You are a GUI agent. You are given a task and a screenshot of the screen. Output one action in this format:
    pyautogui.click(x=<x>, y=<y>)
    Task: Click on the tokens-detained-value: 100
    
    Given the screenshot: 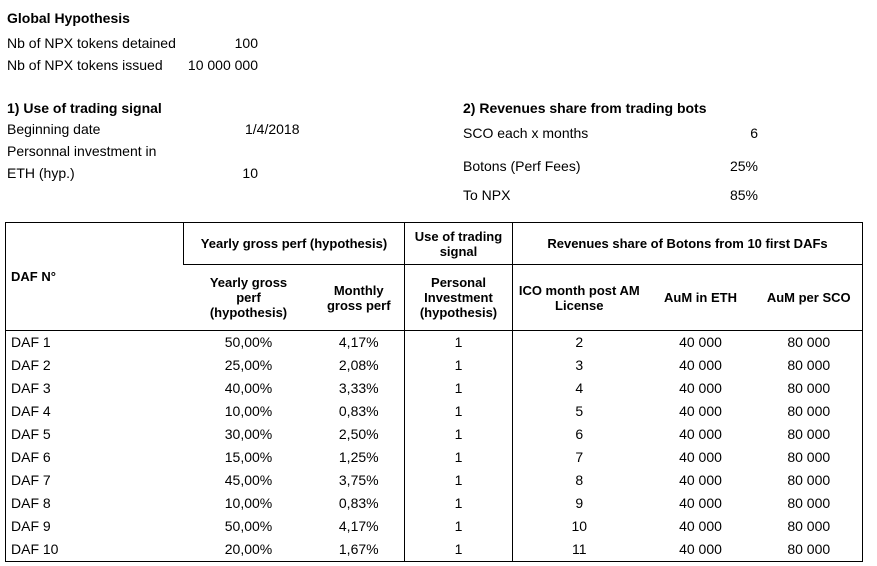 What is the action you would take?
    pyautogui.click(x=246, y=43)
    